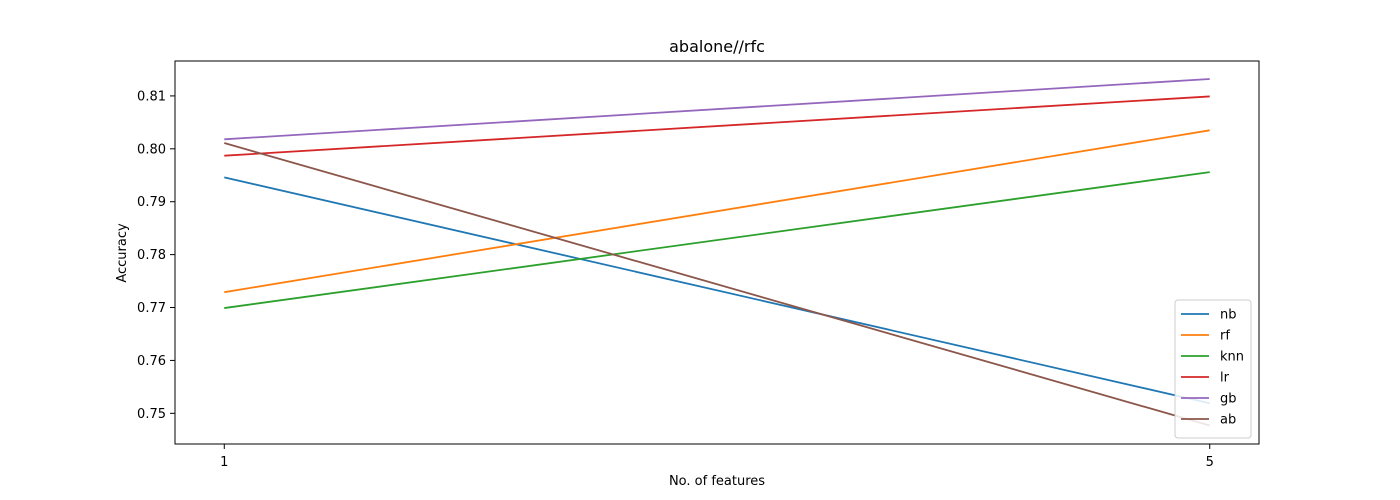 Image resolution: width=1400 pixels, height=500 pixels. I want to click on y-tick-label: 0.80, so click(151, 149).